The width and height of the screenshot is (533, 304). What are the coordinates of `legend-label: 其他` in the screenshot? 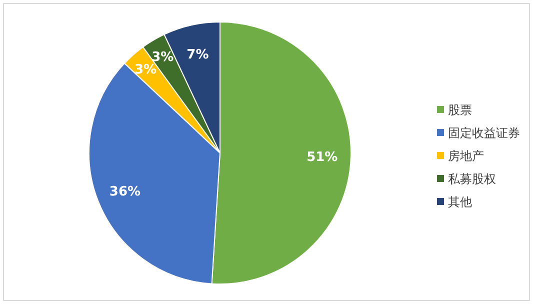 It's located at (460, 202).